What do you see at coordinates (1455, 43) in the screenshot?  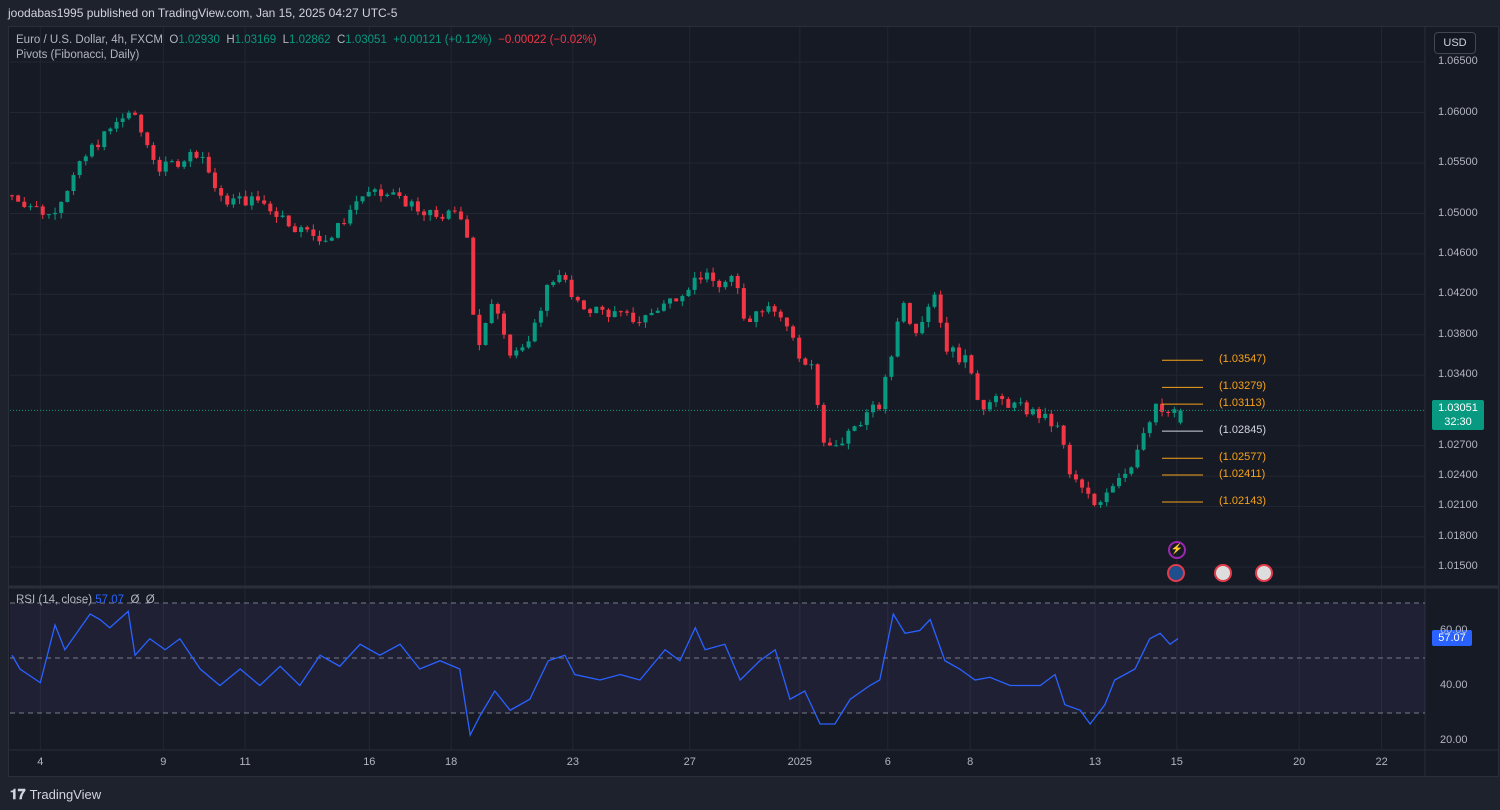 I see `currency-button: USD` at bounding box center [1455, 43].